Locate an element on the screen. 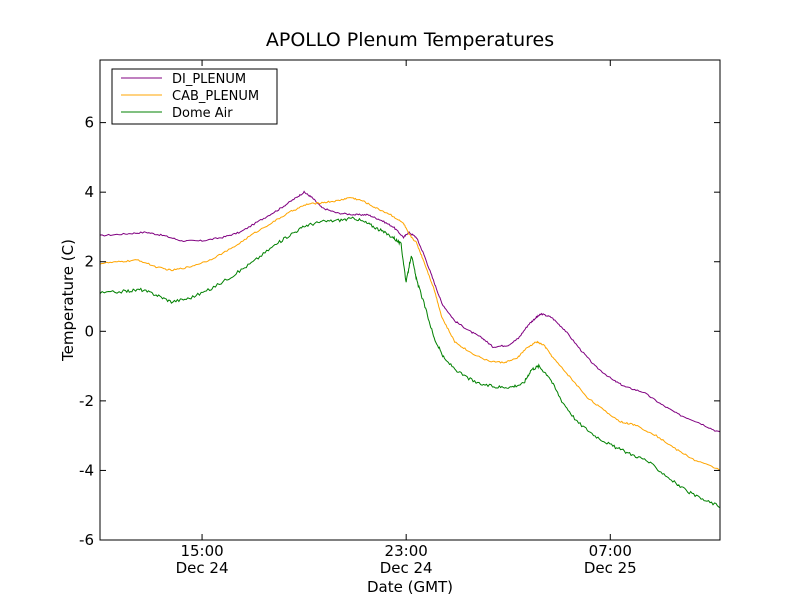 This screenshot has height=600, width=800. y-tick-label: 0 is located at coordinates (89, 331).